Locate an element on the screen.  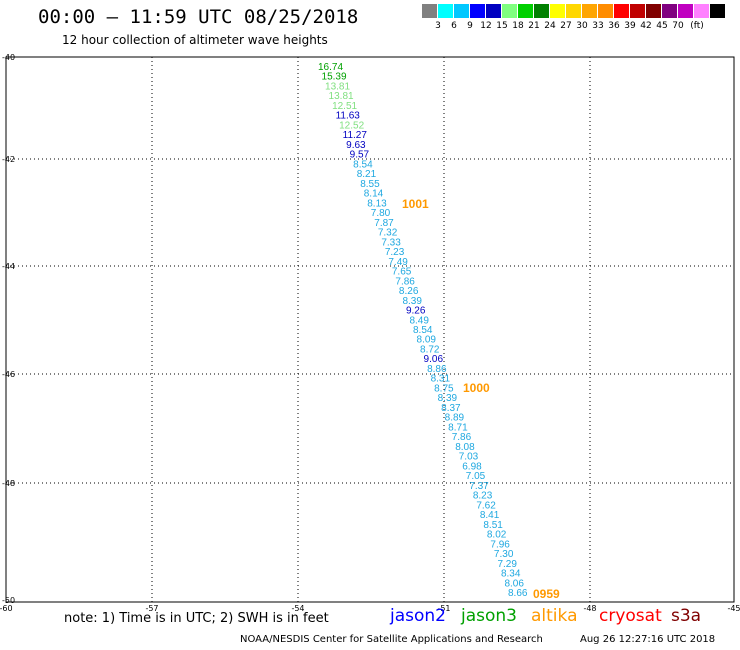
wave-height-value: 9.26 is located at coordinates (416, 311).